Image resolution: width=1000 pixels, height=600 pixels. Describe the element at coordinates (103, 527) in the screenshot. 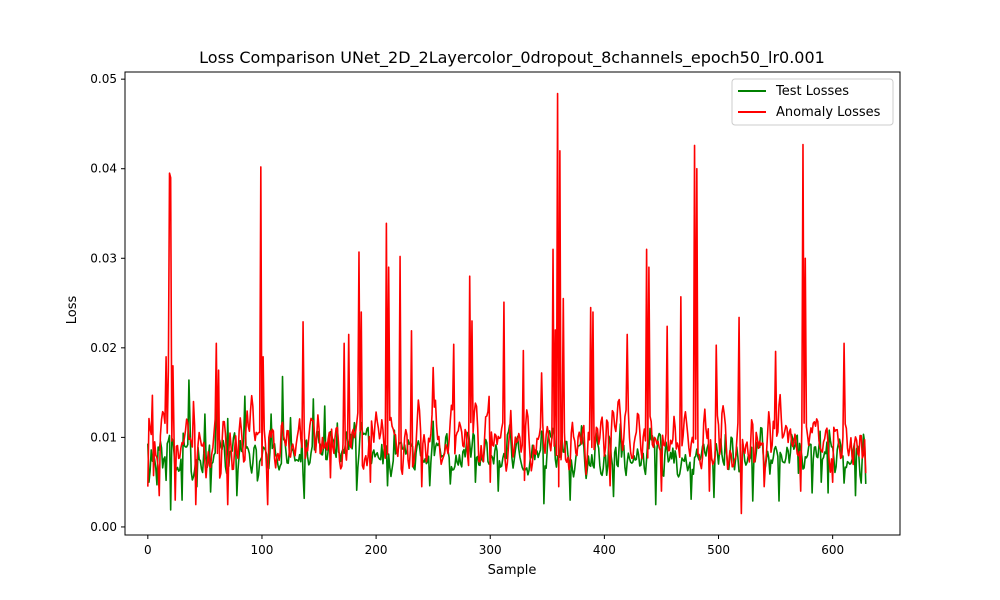

I see `y-tick-label: 0.00` at that location.